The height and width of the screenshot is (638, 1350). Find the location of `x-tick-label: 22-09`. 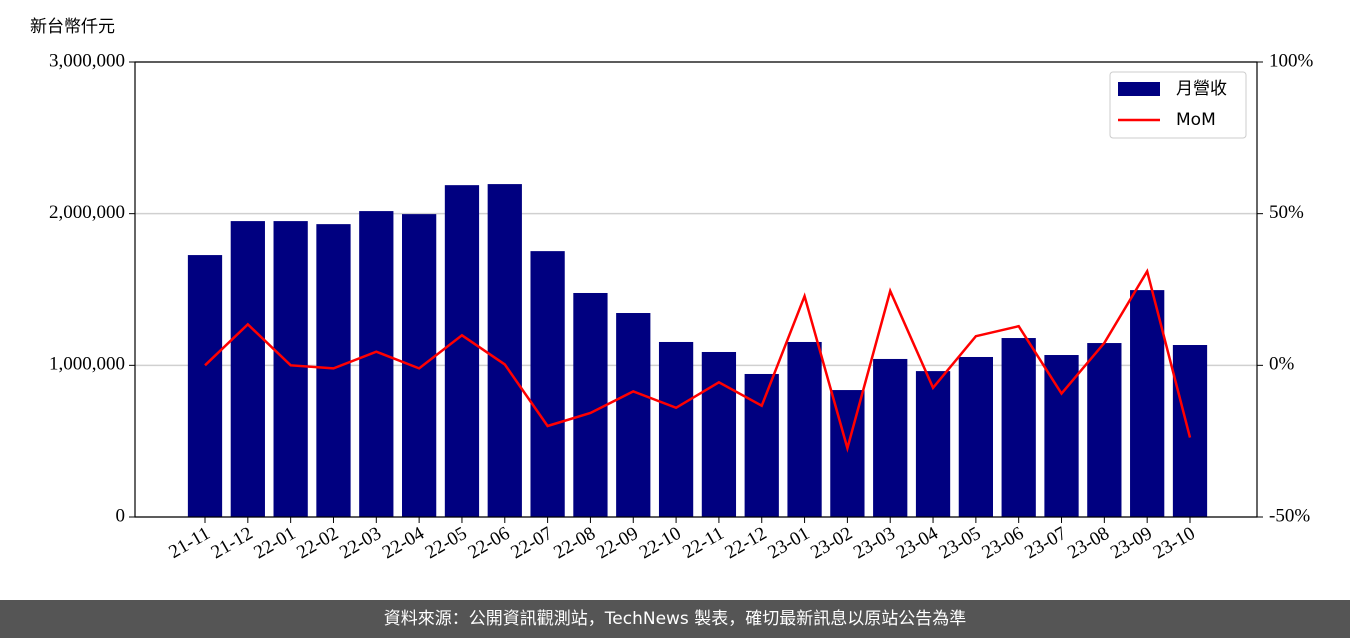

x-tick-label: 22-09 is located at coordinates (617, 543).